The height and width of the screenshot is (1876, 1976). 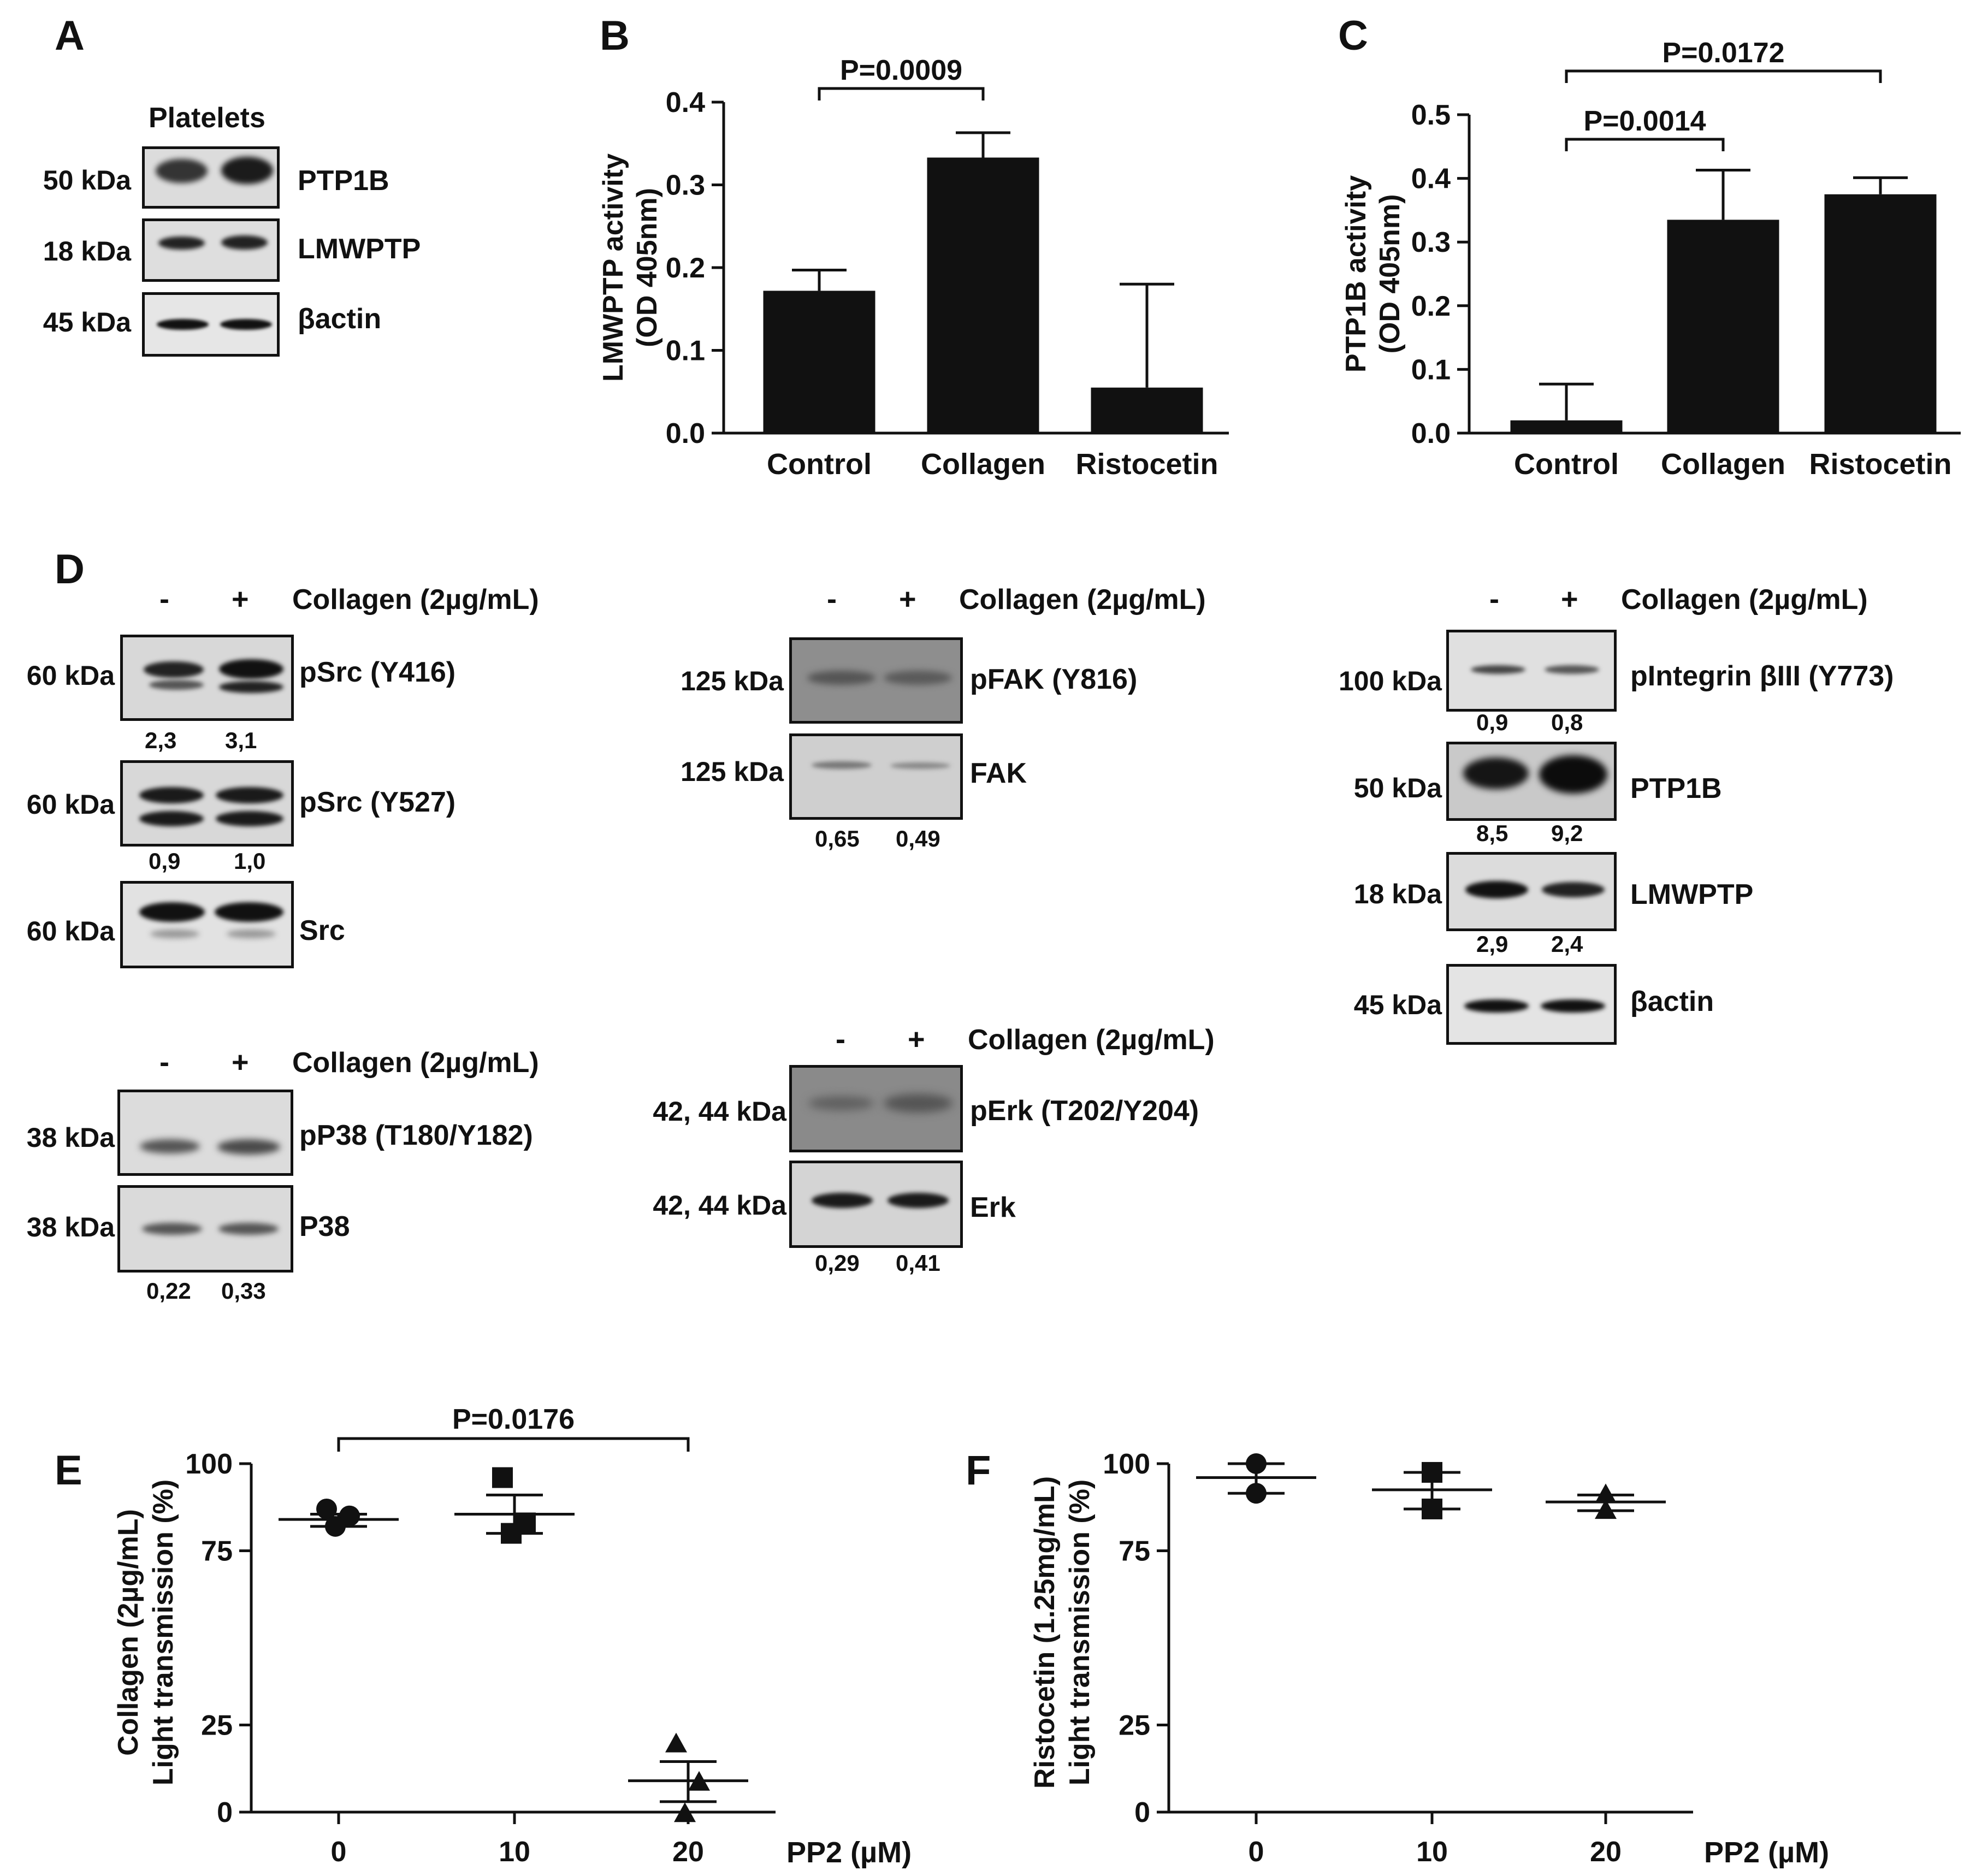 What do you see at coordinates (1762, 676) in the screenshot?
I see `protein-label: pIntegrin βIII (Y773)` at bounding box center [1762, 676].